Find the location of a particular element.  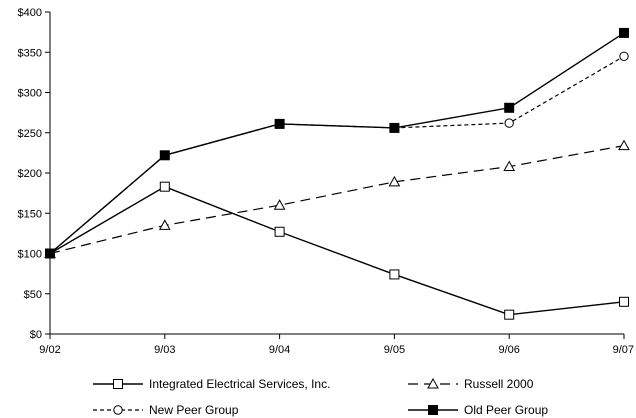

x-tick-label: 9/07 is located at coordinates (623, 350).